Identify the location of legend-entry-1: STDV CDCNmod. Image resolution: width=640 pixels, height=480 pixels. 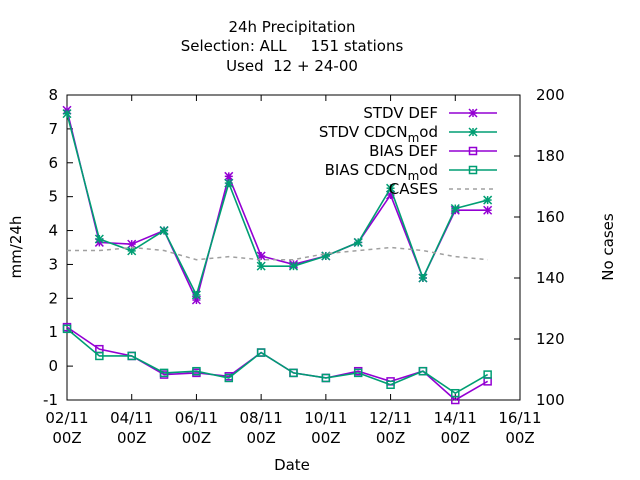
(408, 134).